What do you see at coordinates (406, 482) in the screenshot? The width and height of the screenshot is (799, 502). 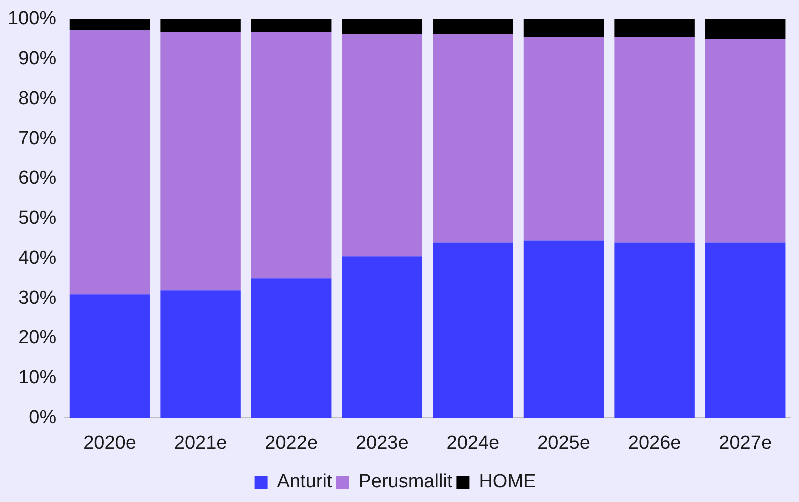 I see `legend-label: Perusmallit` at bounding box center [406, 482].